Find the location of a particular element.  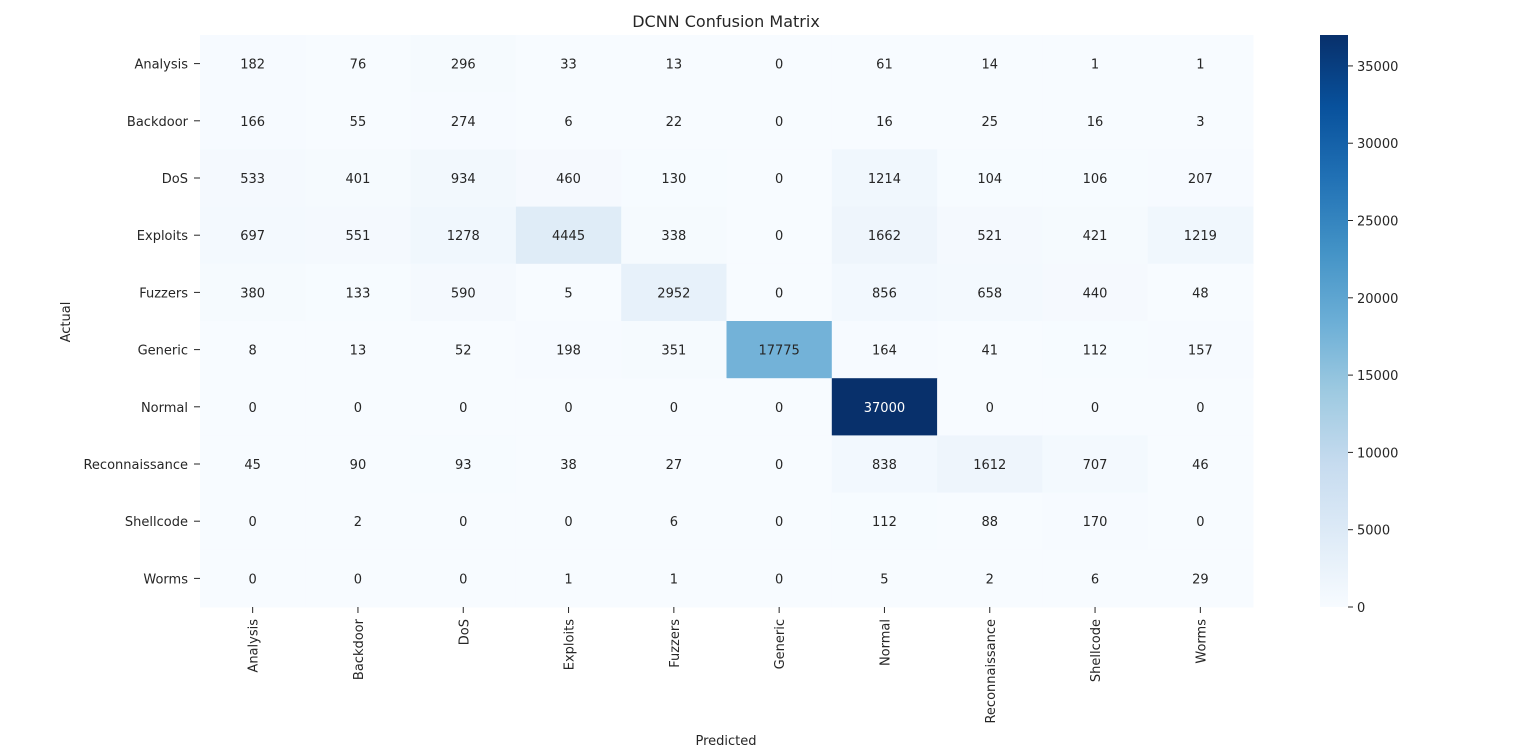

cell-value-label: 1219 is located at coordinates (1200, 236).